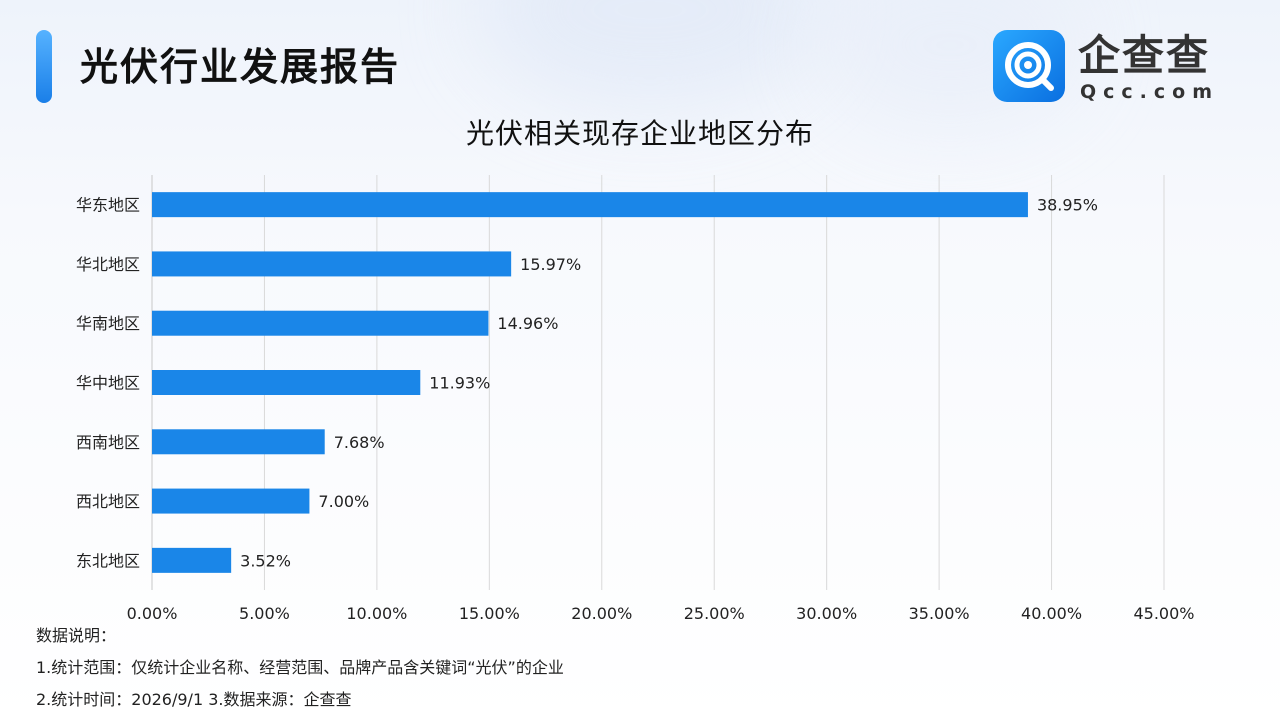 The image size is (1280, 720). Describe the element at coordinates (376, 613) in the screenshot. I see `x-tick-label: 10.00%` at that location.